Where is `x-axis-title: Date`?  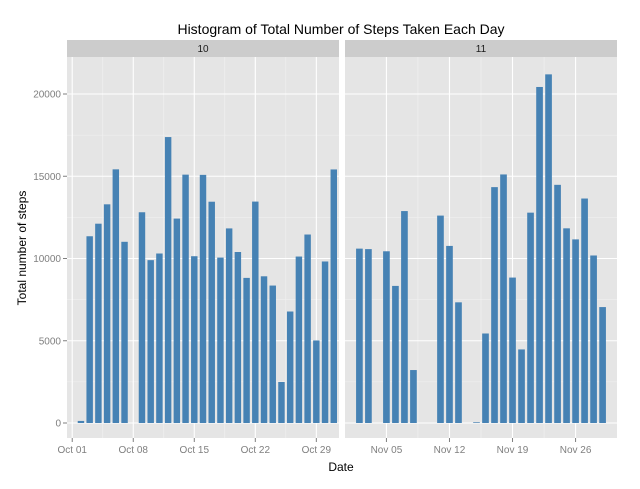 x-axis-title: Date is located at coordinates (341, 467).